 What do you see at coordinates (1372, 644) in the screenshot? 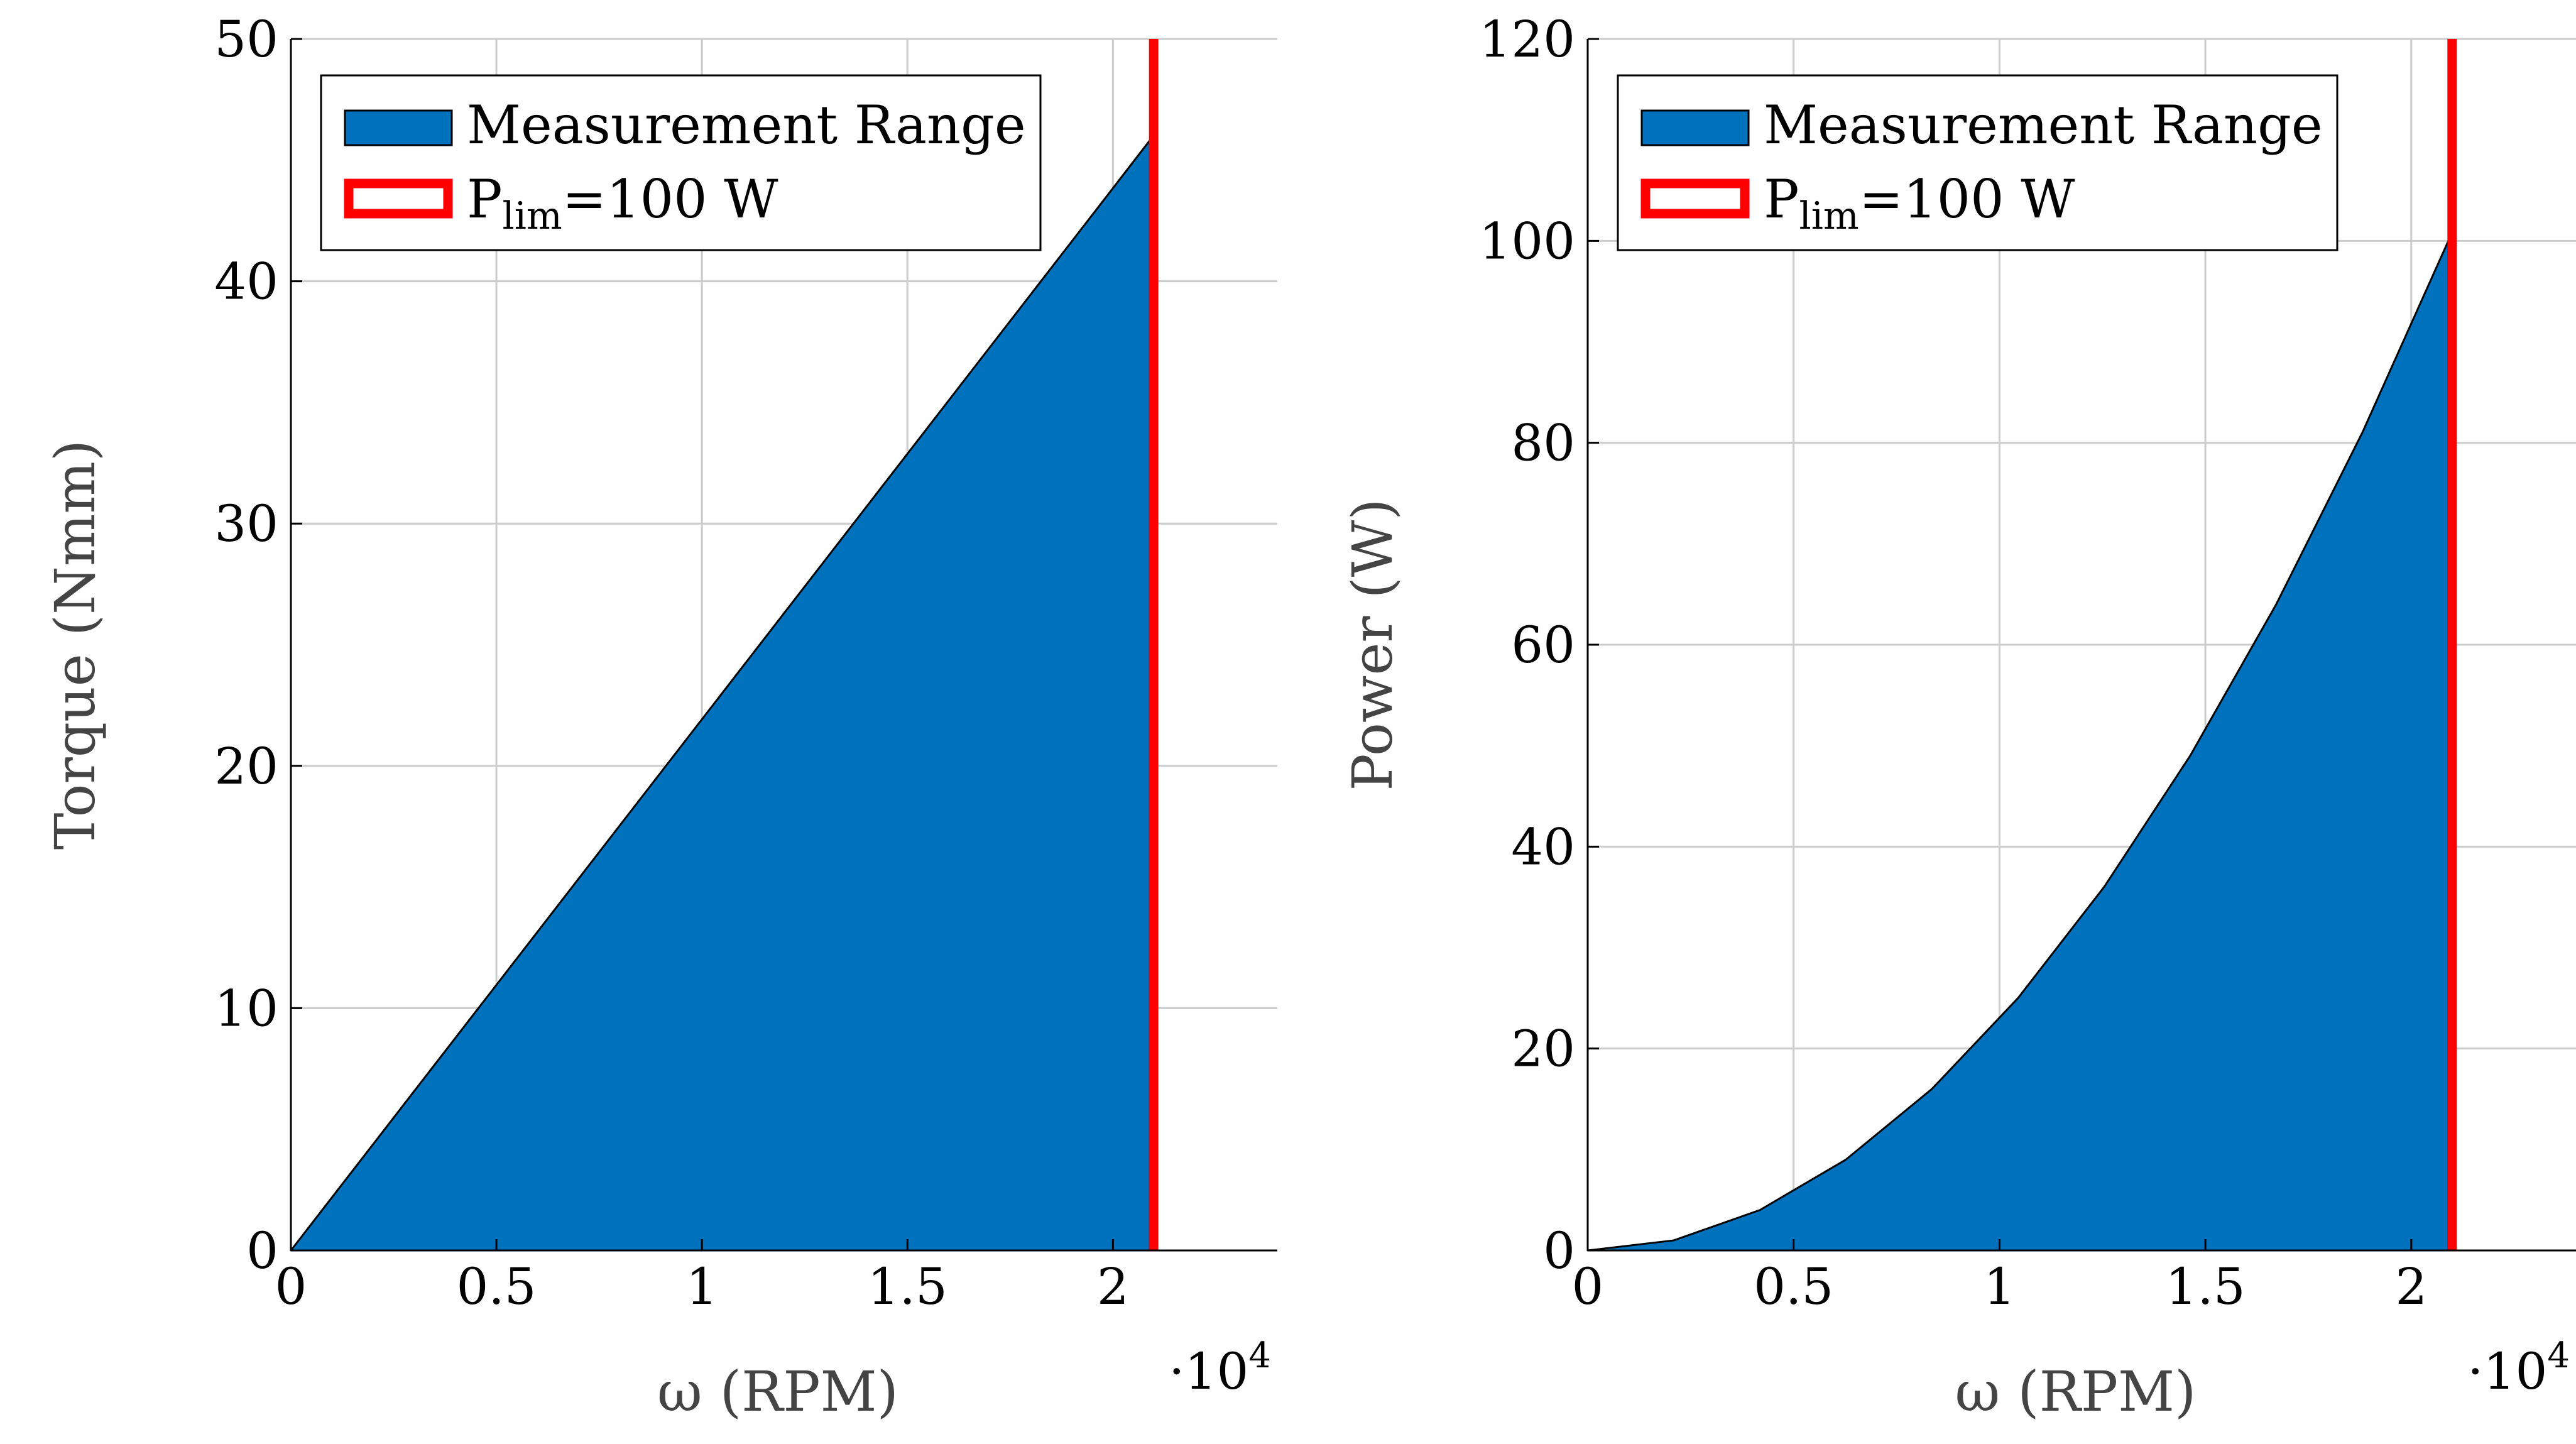
I see `y-axis-label: Power (W)` at bounding box center [1372, 644].